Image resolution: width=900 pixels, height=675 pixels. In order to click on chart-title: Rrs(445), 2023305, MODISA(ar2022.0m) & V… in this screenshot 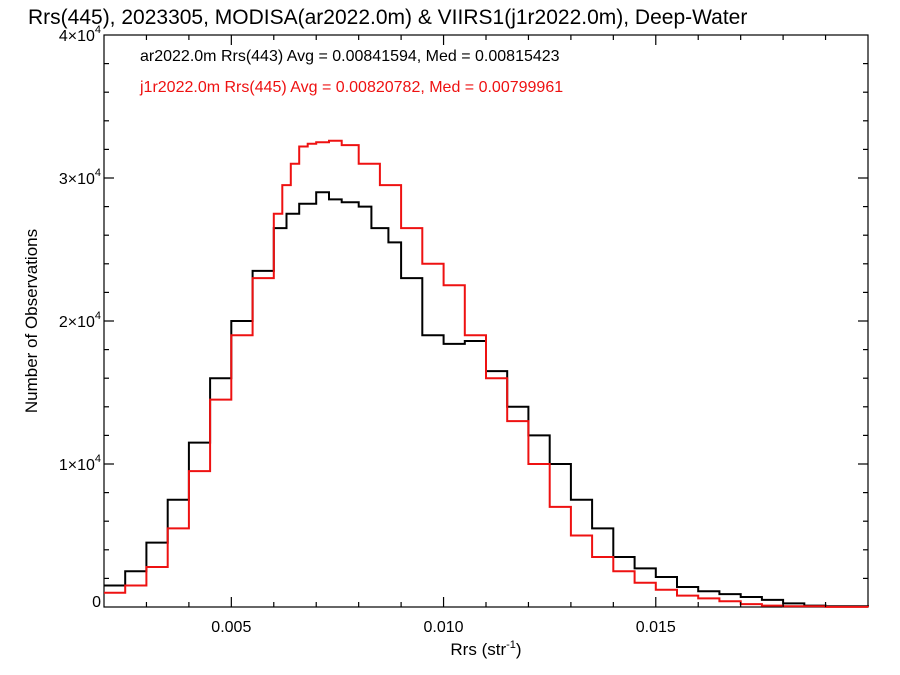, I will do `click(387, 17)`.